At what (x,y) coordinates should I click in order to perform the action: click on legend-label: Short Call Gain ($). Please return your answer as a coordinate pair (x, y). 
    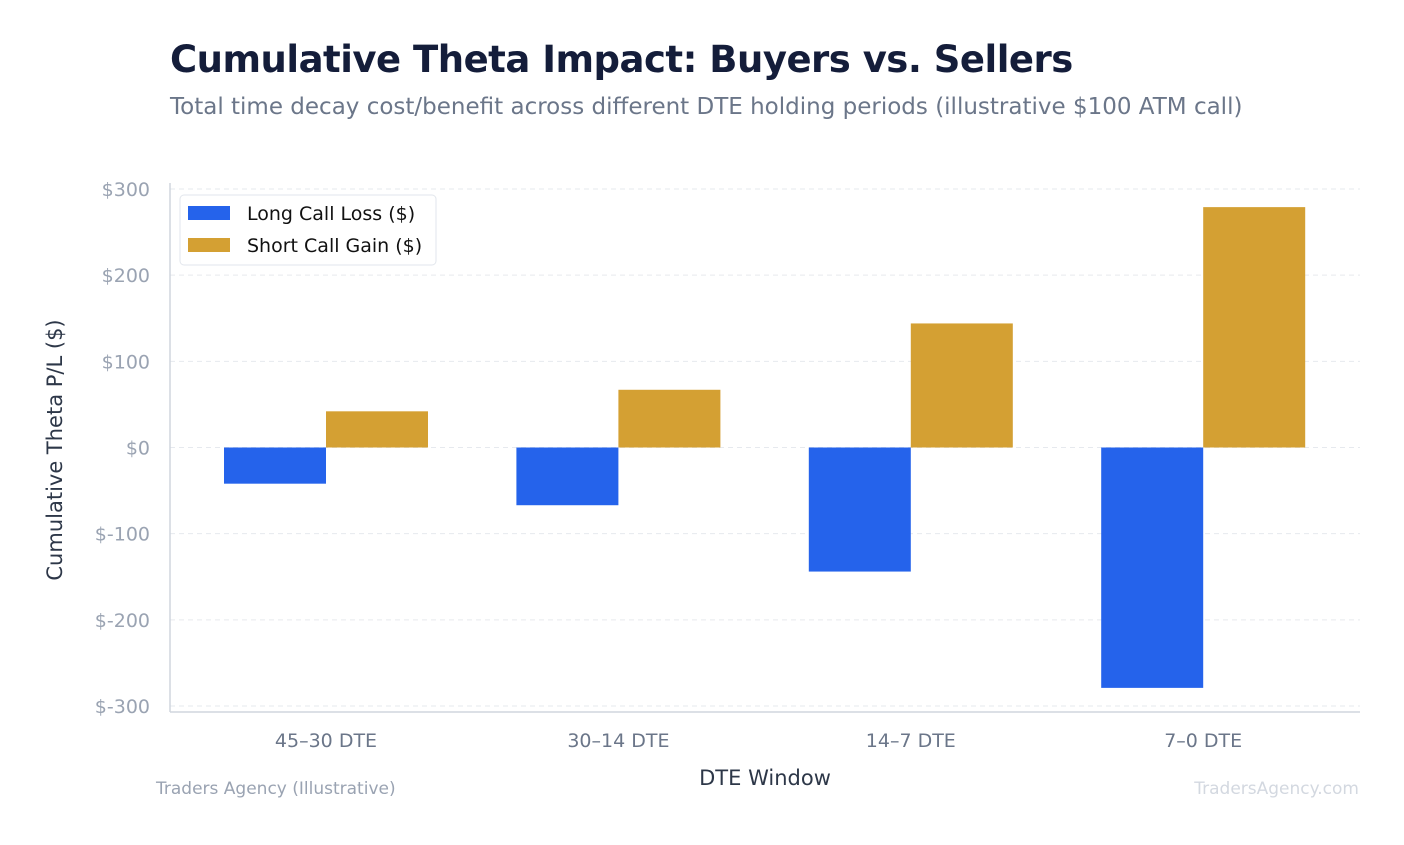
    Looking at the image, I should click on (334, 246).